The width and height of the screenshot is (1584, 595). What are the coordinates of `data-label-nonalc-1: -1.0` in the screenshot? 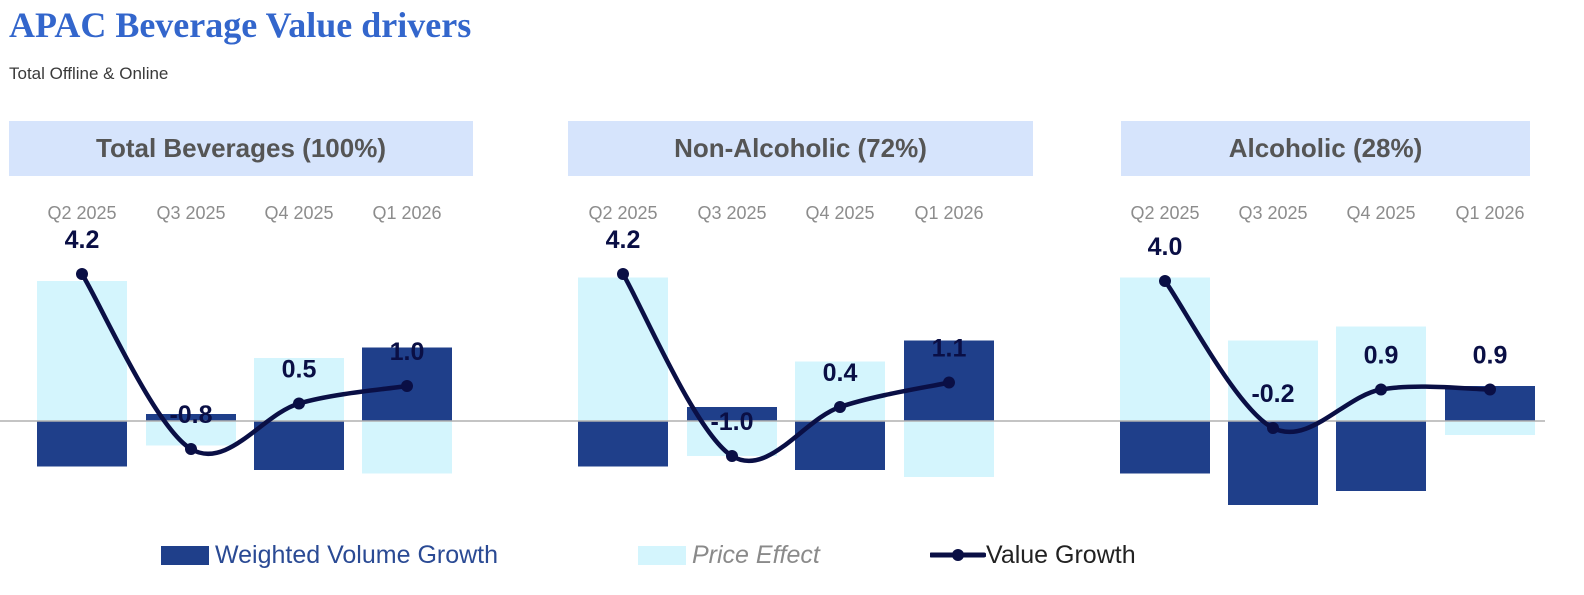 It's located at (731, 422).